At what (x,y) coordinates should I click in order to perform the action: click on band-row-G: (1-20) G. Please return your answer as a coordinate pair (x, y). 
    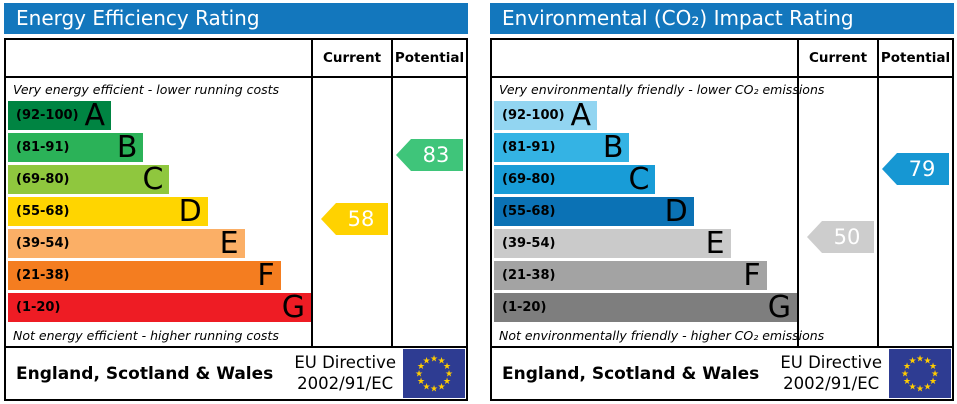
    Looking at the image, I should click on (159, 309).